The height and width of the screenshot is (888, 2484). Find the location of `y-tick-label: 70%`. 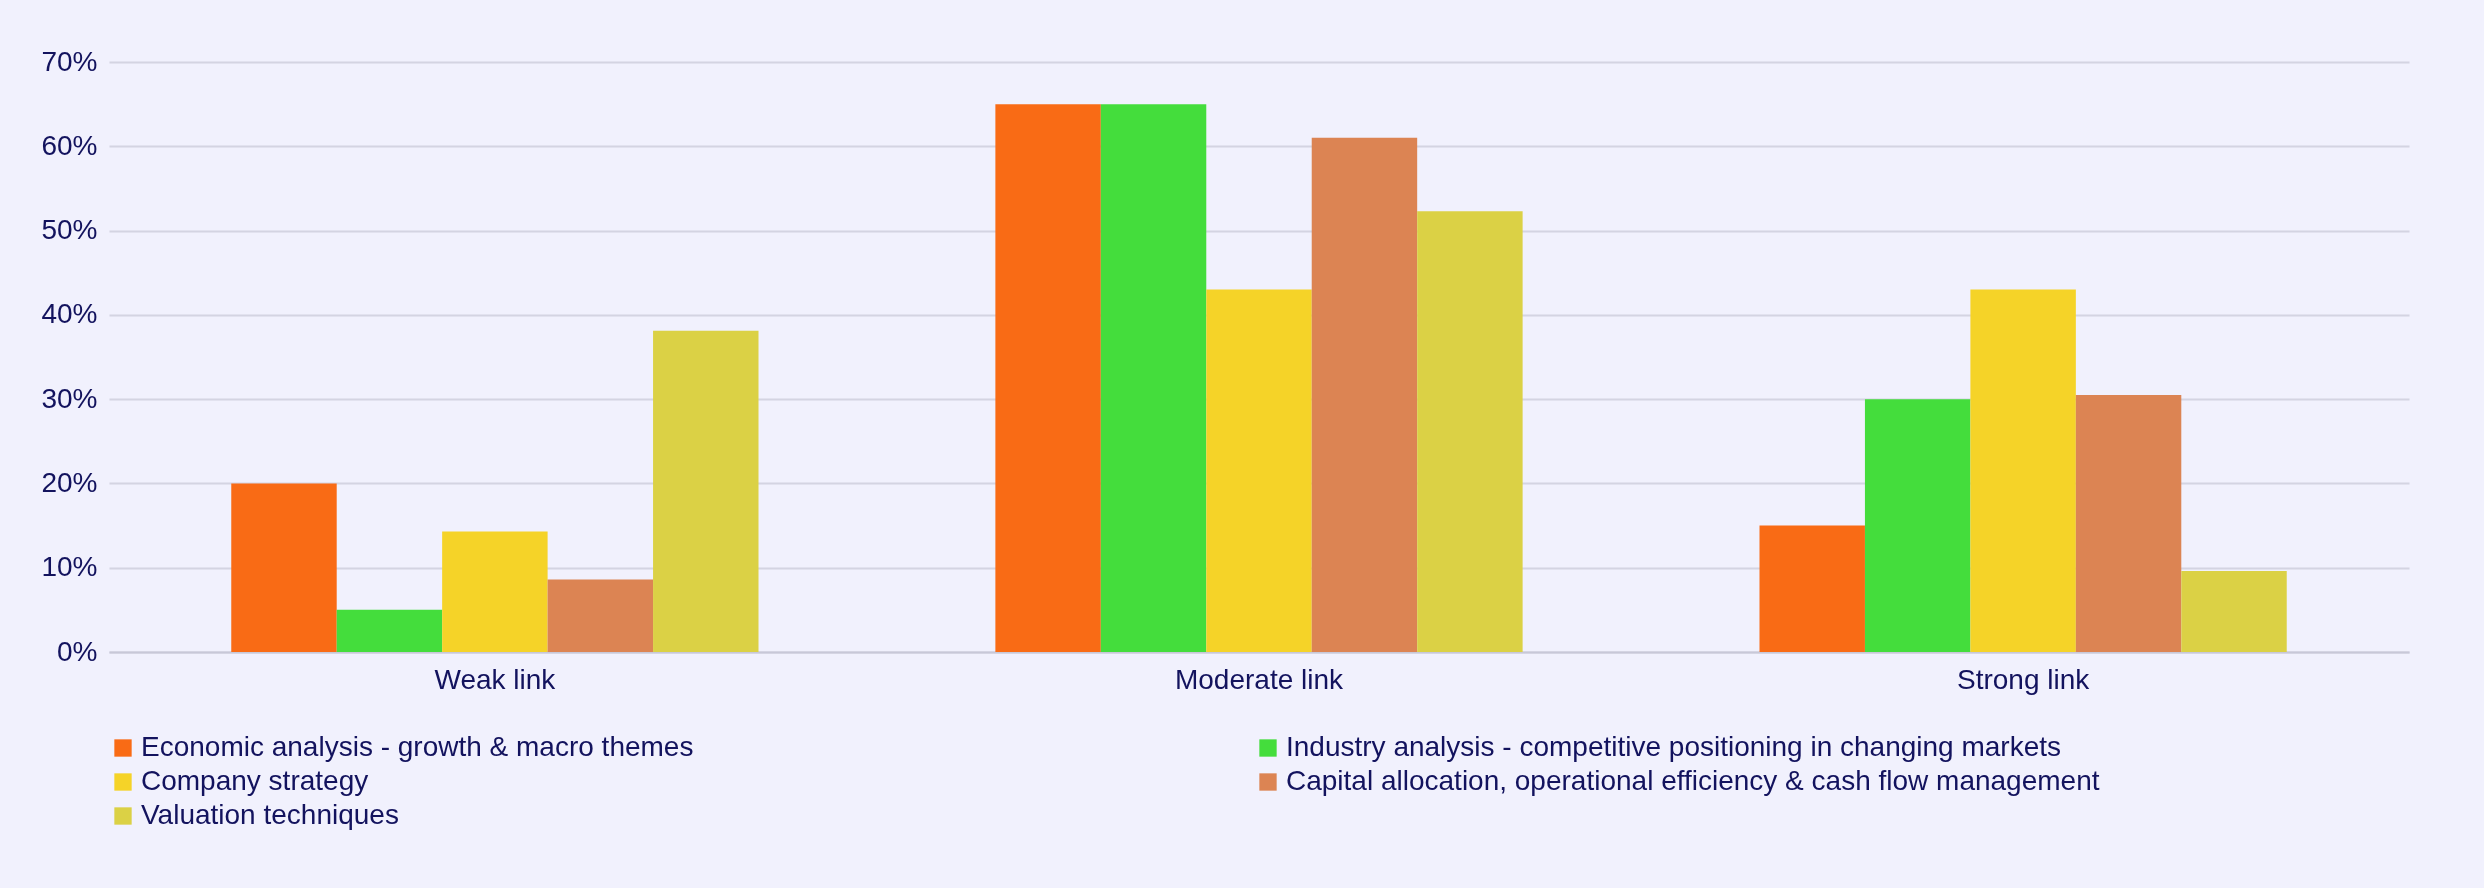

y-tick-label: 70% is located at coordinates (69, 61).